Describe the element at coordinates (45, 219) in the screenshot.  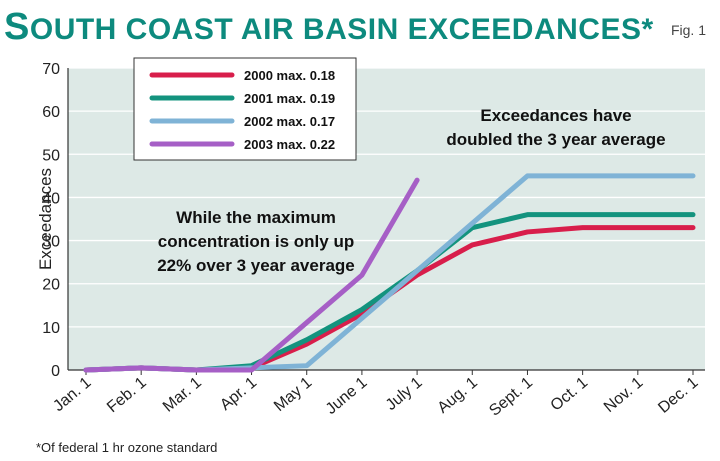
I see `y-axis-label: Exceedances` at that location.